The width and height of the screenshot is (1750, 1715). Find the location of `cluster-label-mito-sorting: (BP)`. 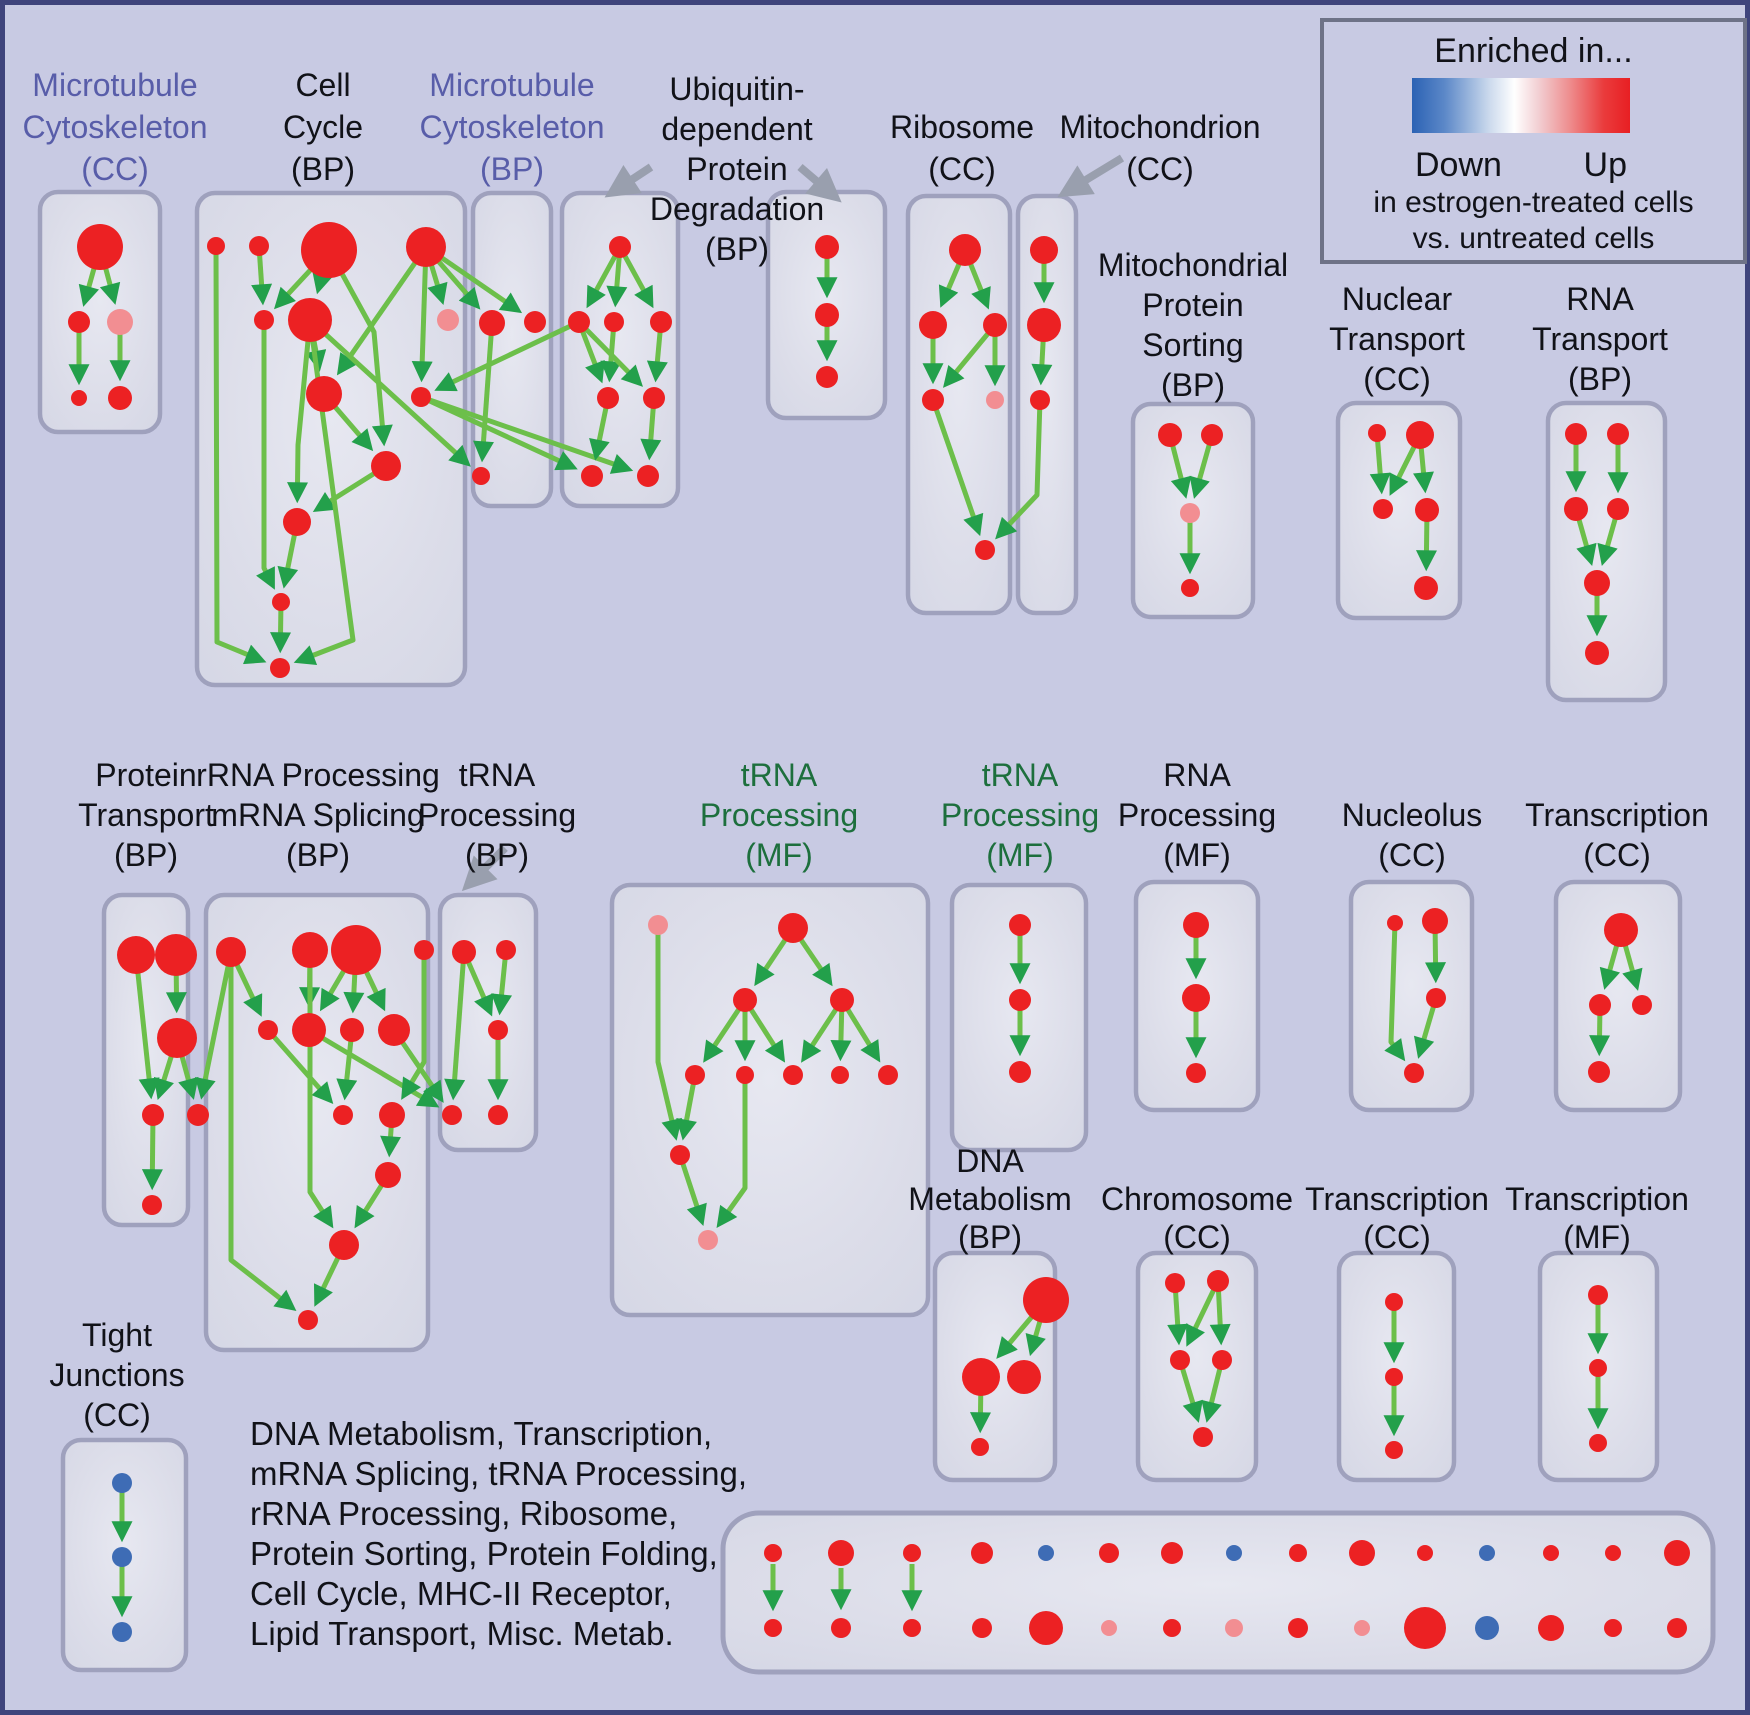

cluster-label-mito-sorting: (BP) is located at coordinates (1193, 385).